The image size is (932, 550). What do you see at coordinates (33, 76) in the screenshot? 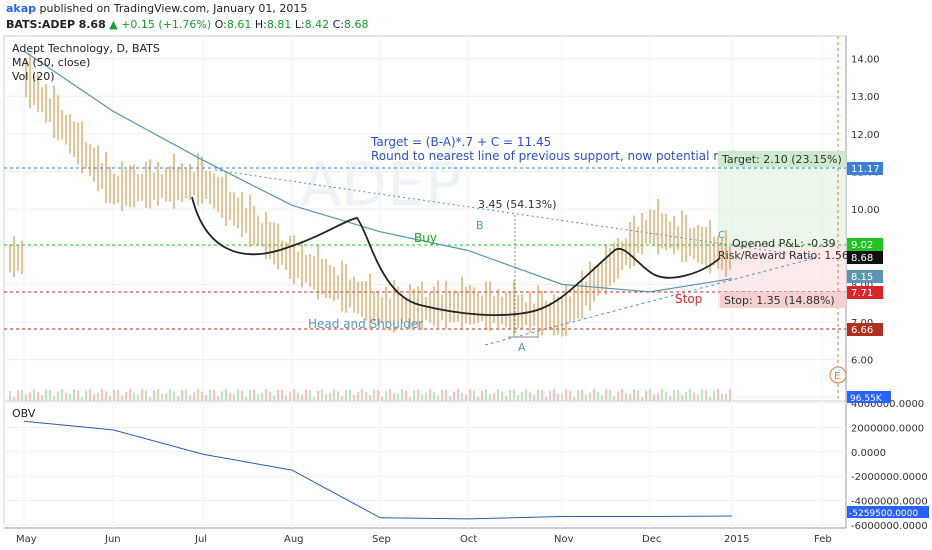
I see `legend-volume: Vol (20)` at bounding box center [33, 76].